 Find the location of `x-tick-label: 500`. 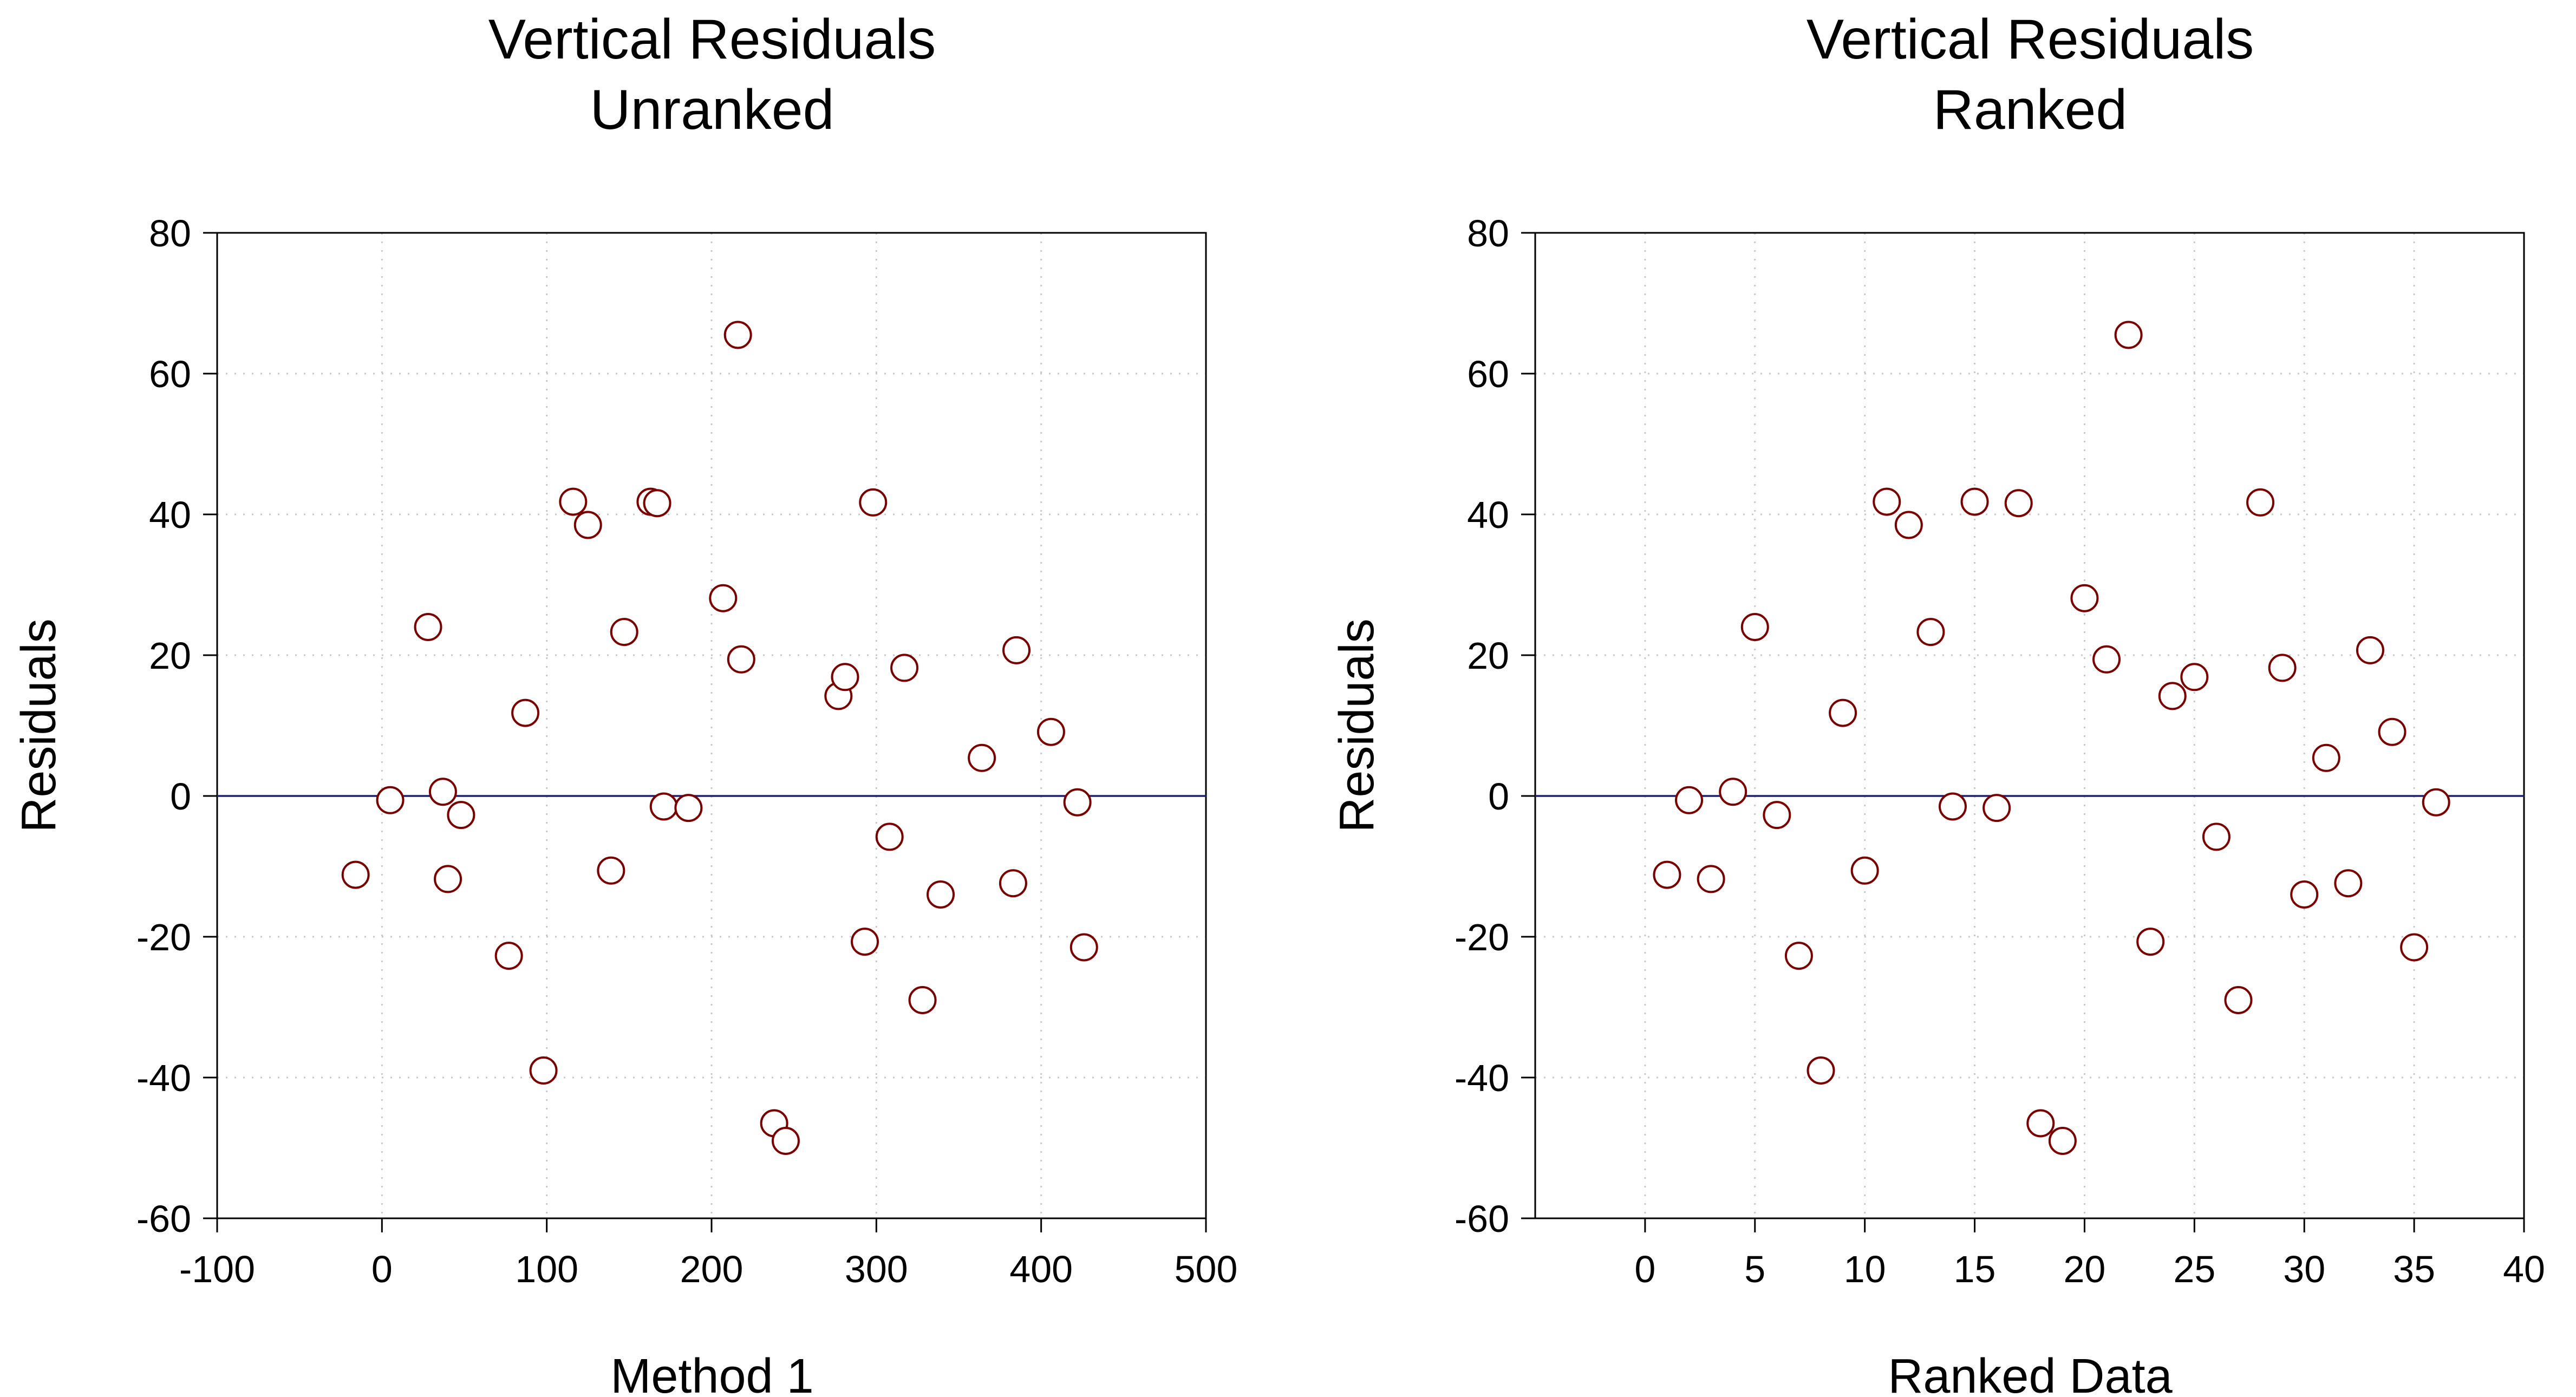

x-tick-label: 500 is located at coordinates (1206, 1269).